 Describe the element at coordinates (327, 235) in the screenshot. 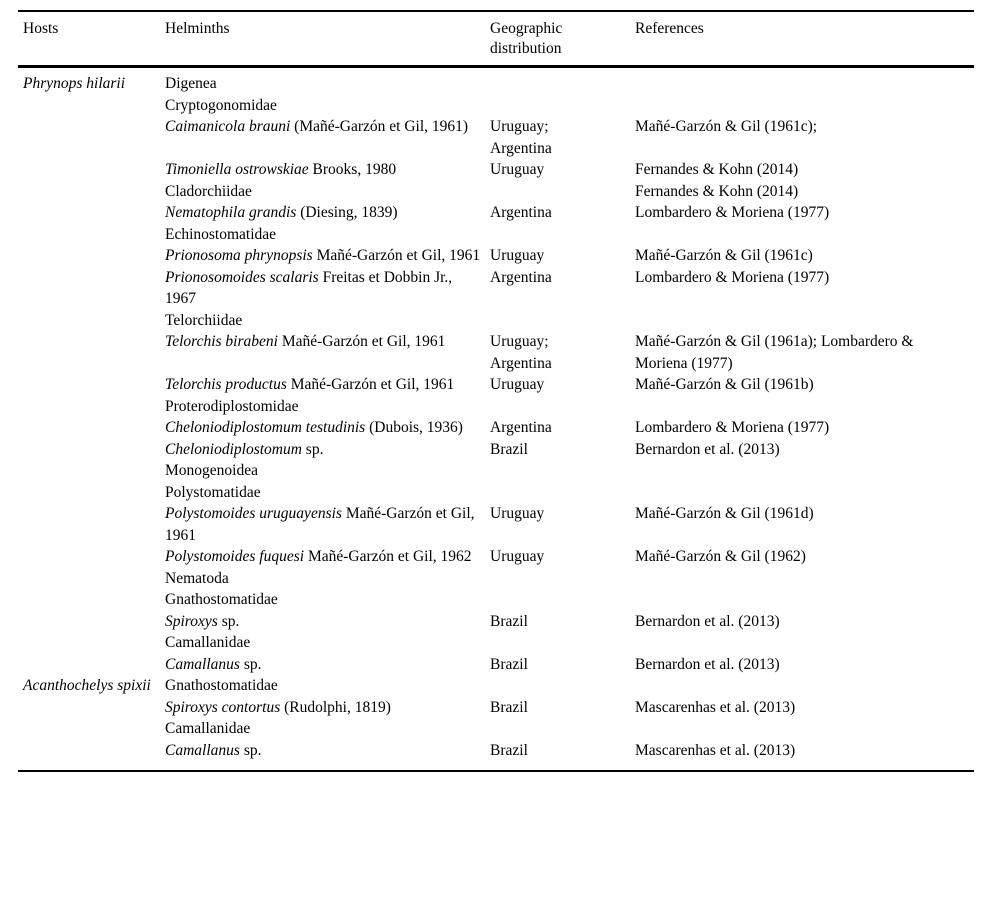

I see `helminth-cell: Echinostomatidae` at that location.